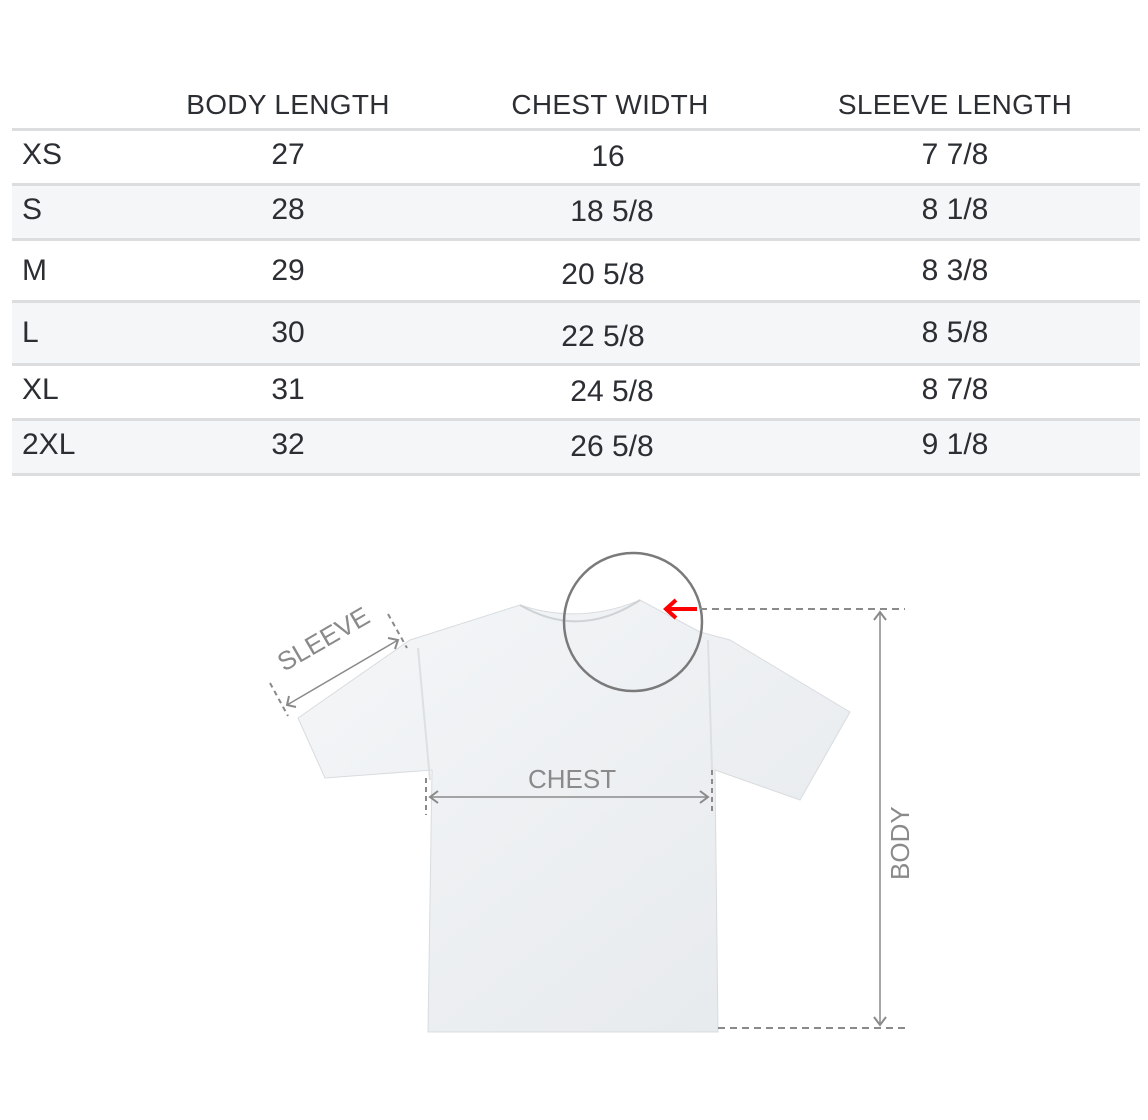 Image resolution: width=1148 pixels, height=1120 pixels. I want to click on chest-width-cell: 16, so click(608, 156).